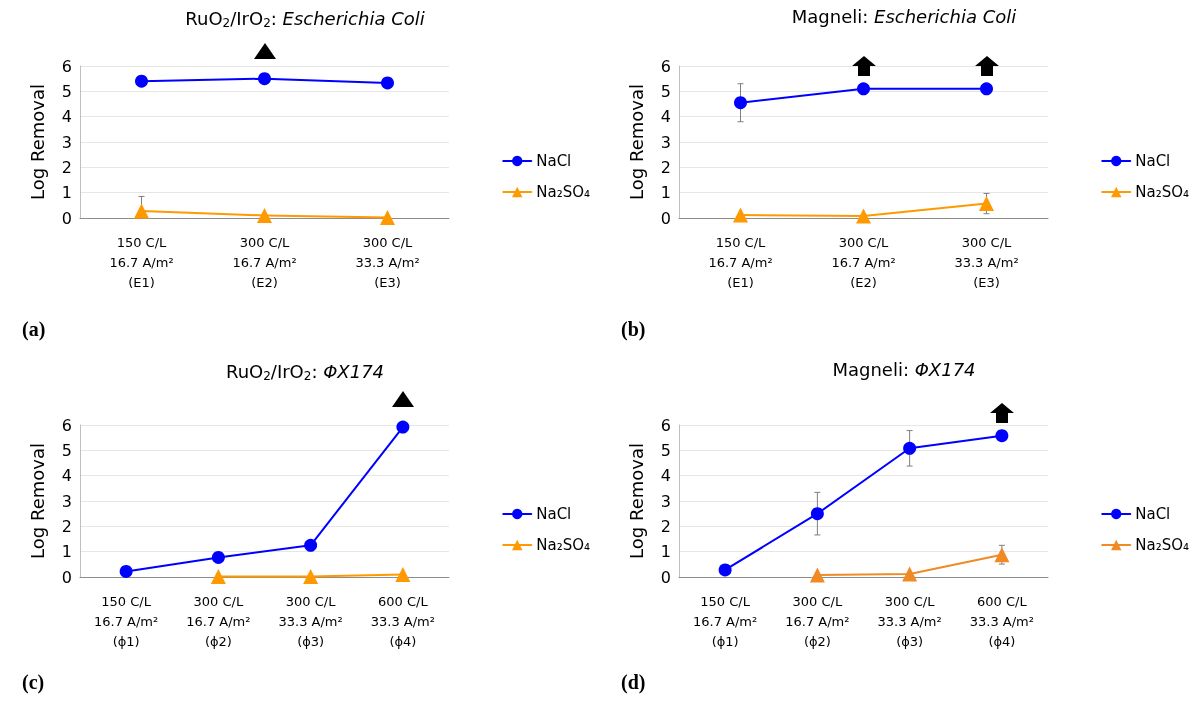  I want to click on text: (a), so click(34, 329).